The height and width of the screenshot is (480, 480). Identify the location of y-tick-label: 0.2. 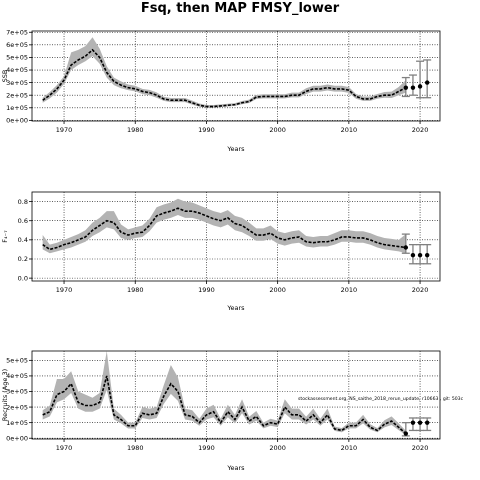
(23, 259).